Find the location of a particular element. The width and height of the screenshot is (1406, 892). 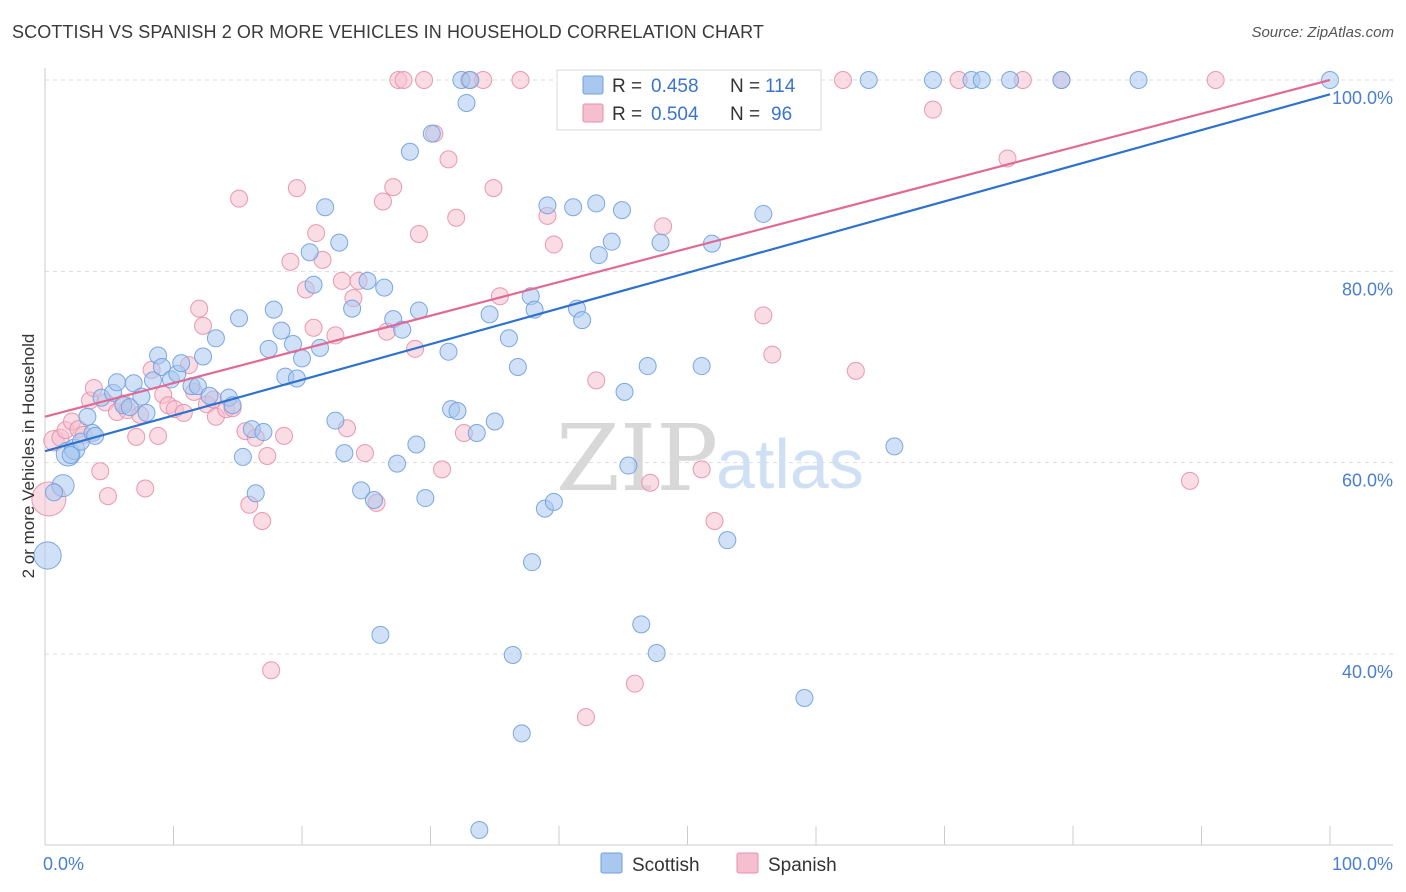

watermark: ZIP atlas is located at coordinates (710, 458).